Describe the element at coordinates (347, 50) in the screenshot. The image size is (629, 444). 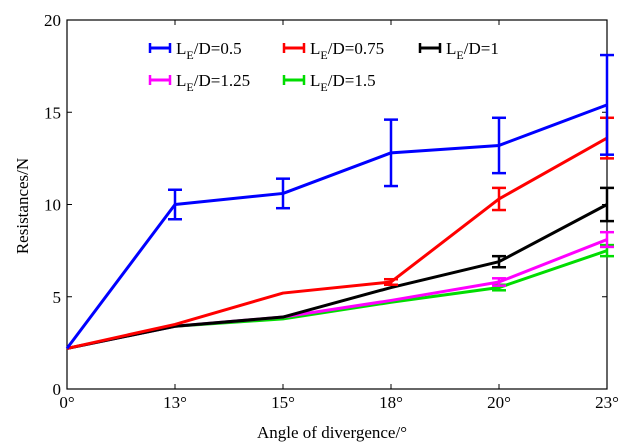
I see `legend-label: LE/D=0.75` at that location.